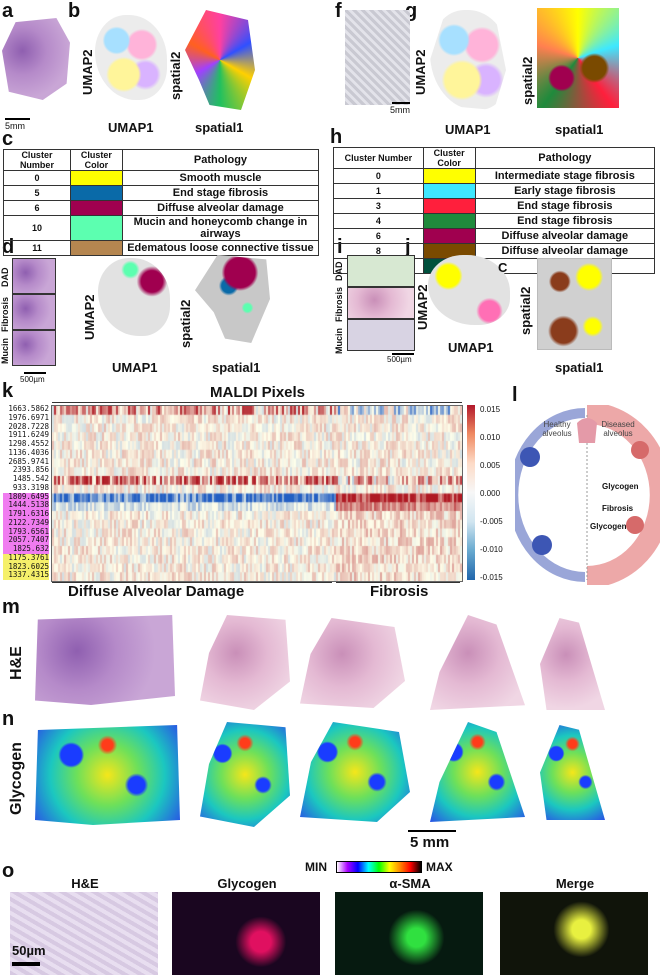 Image resolution: width=660 pixels, height=975 pixels. What do you see at coordinates (379, 867) in the screenshot?
I see `intensity-colorbar` at bounding box center [379, 867].